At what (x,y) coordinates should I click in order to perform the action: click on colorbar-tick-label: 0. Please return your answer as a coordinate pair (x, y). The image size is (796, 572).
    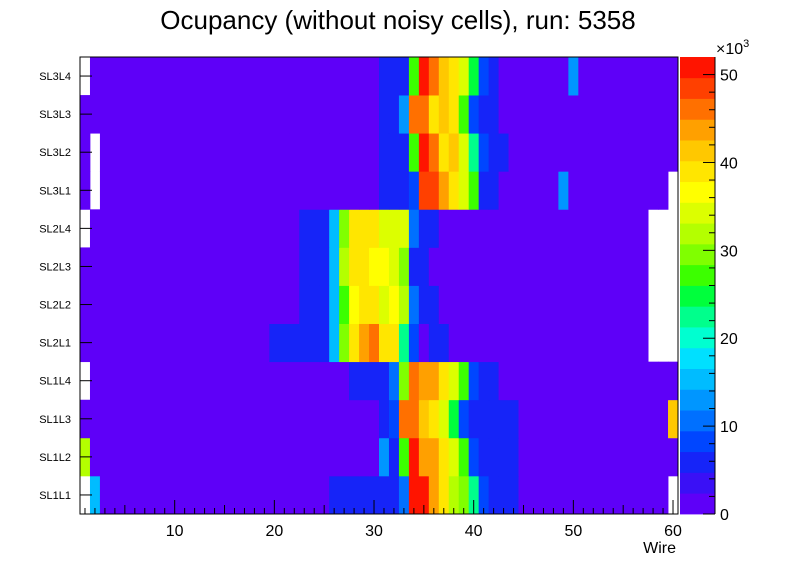
    Looking at the image, I should click on (724, 515).